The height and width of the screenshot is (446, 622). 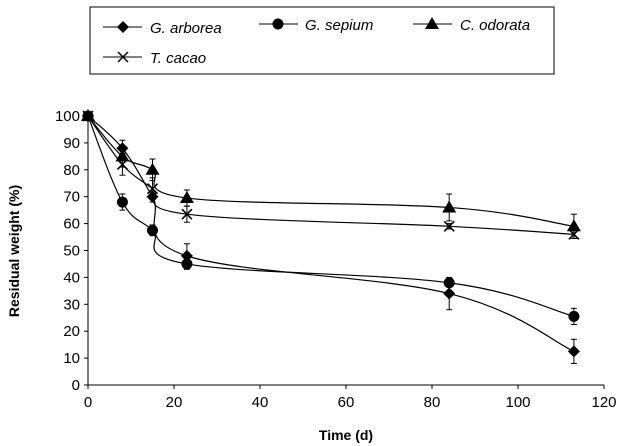 I want to click on y-tick-label: 90, so click(x=71, y=143).